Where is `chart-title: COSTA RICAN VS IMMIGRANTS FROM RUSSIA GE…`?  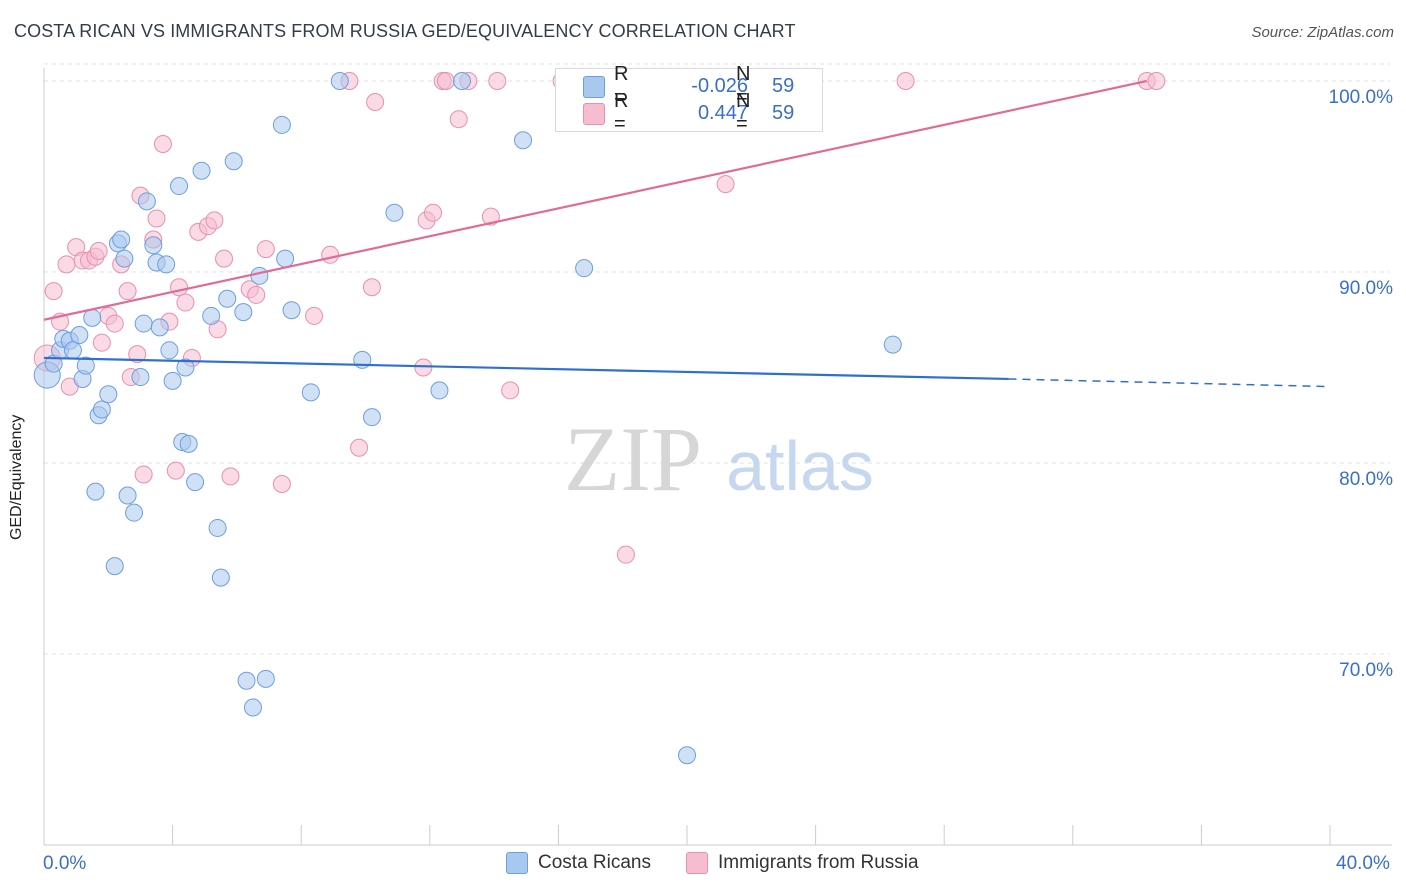
chart-title: COSTA RICAN VS IMMIGRANTS FROM RUSSIA GE… is located at coordinates (405, 31).